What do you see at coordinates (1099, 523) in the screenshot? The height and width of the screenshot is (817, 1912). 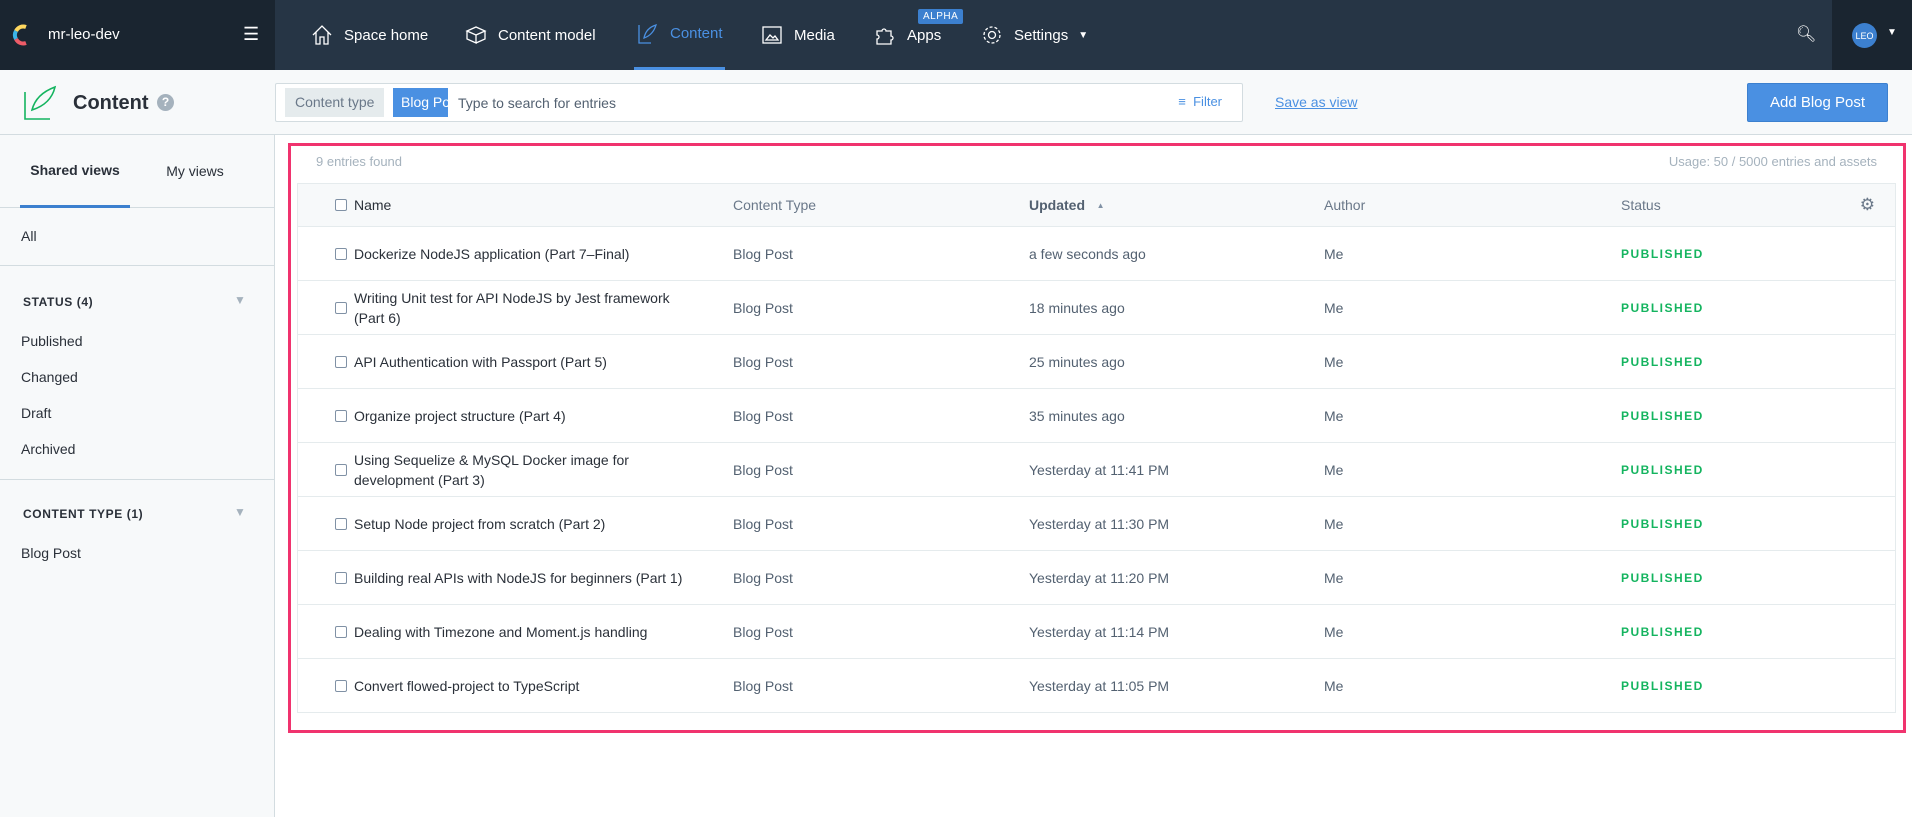 I see `entry-updated: Yesterday at 11:30 PM` at bounding box center [1099, 523].